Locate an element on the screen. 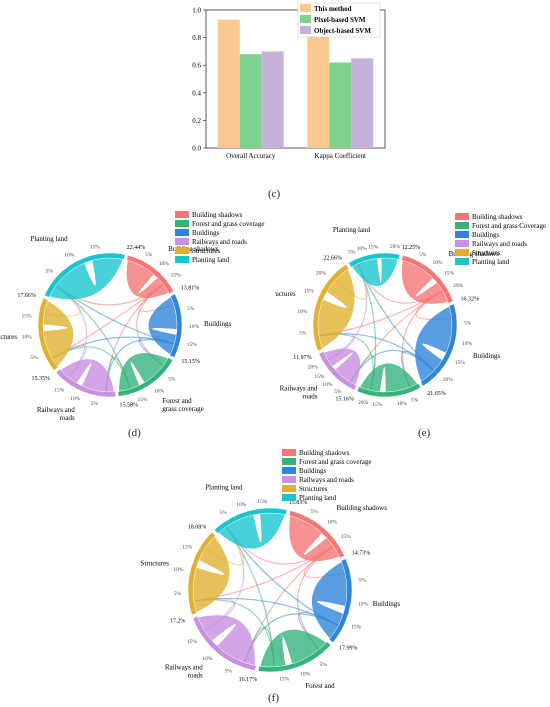 The image size is (550, 707). arc-percent: 14.73% is located at coordinates (361, 553).